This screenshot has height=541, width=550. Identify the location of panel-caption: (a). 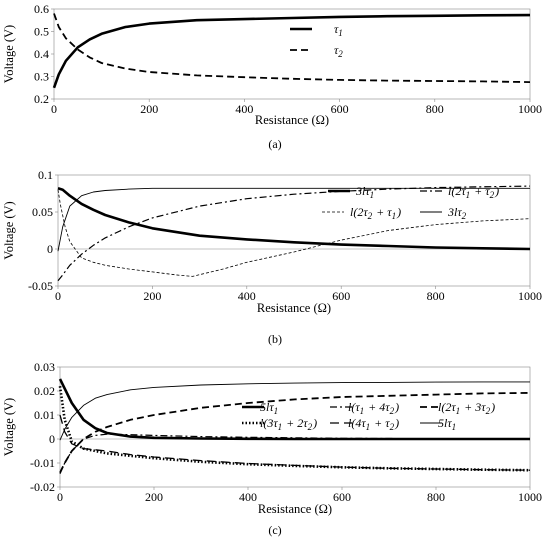
(274, 144).